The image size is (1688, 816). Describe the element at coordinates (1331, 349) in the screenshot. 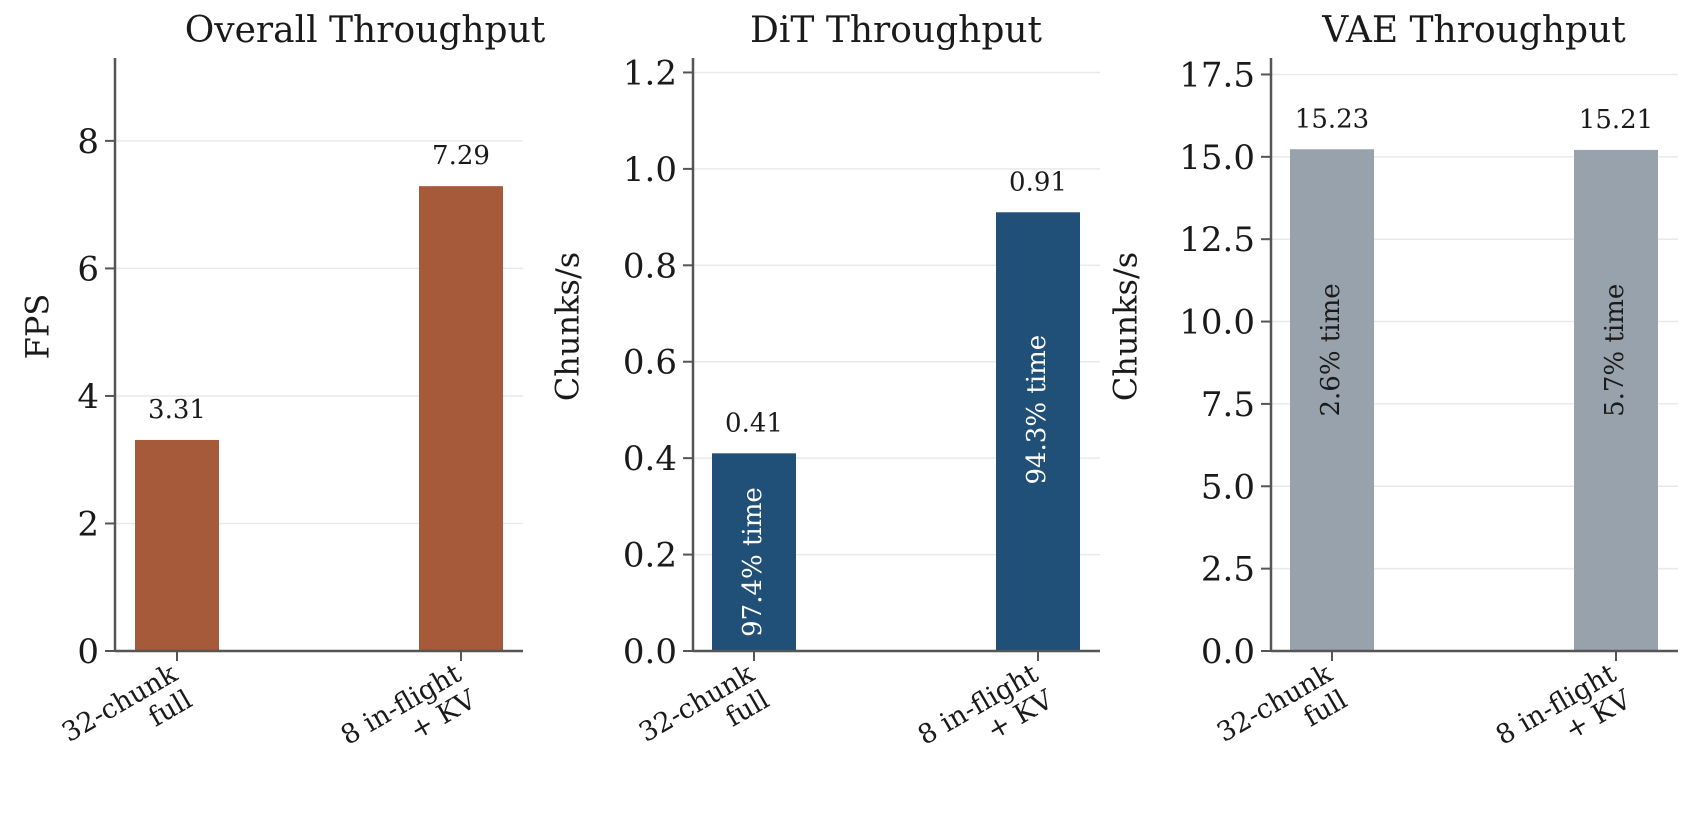

I see `bar-annotation: 2.6% time` at that location.